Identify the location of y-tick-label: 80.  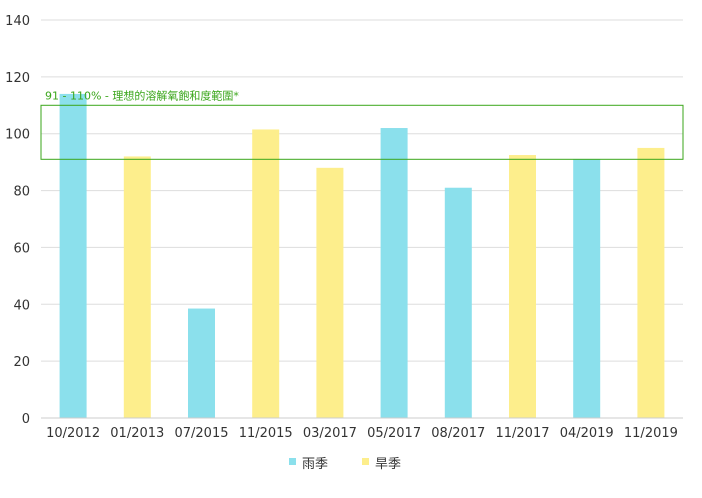
(21, 192).